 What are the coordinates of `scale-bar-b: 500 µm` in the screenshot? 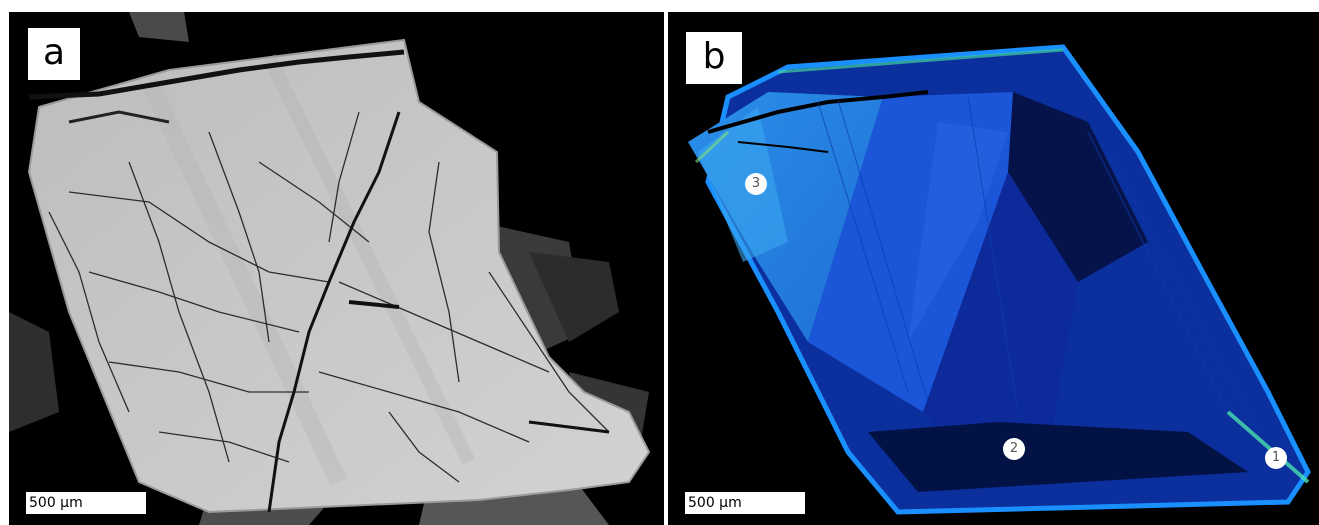 It's located at (745, 503).